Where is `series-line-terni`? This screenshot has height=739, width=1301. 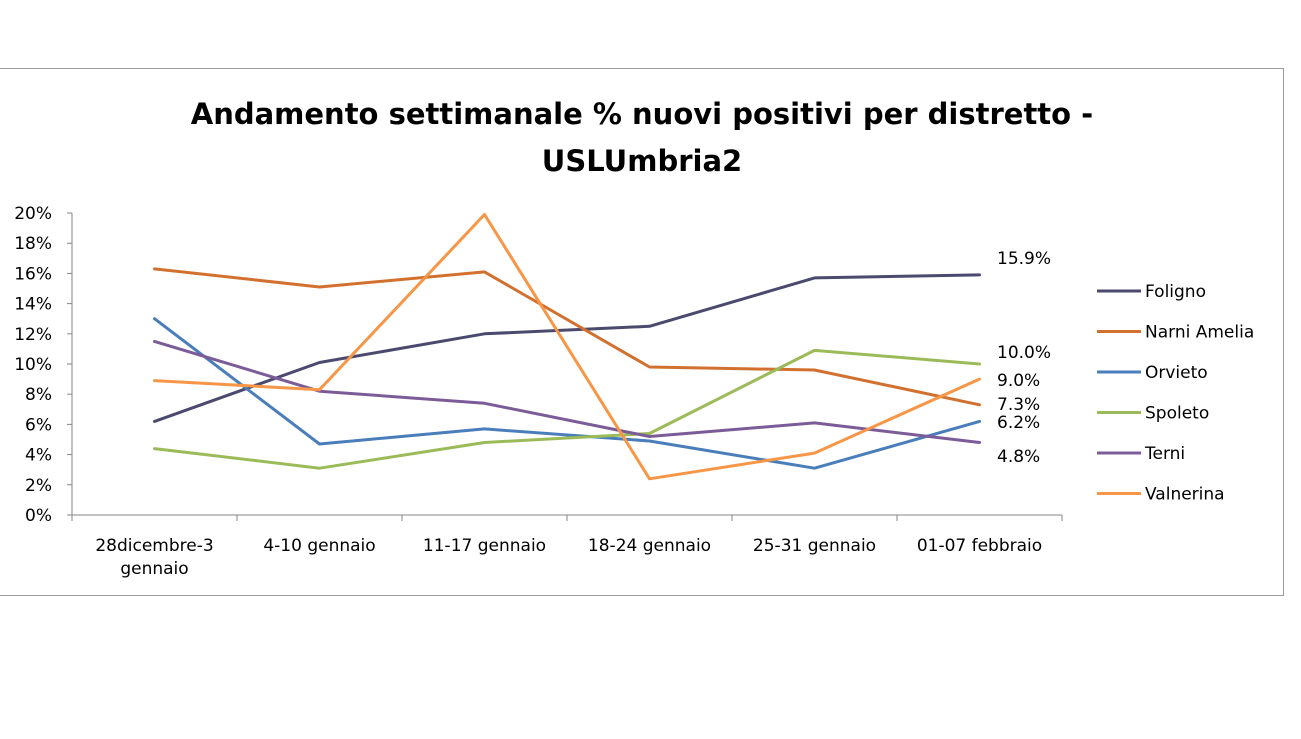
series-line-terni is located at coordinates (567, 391).